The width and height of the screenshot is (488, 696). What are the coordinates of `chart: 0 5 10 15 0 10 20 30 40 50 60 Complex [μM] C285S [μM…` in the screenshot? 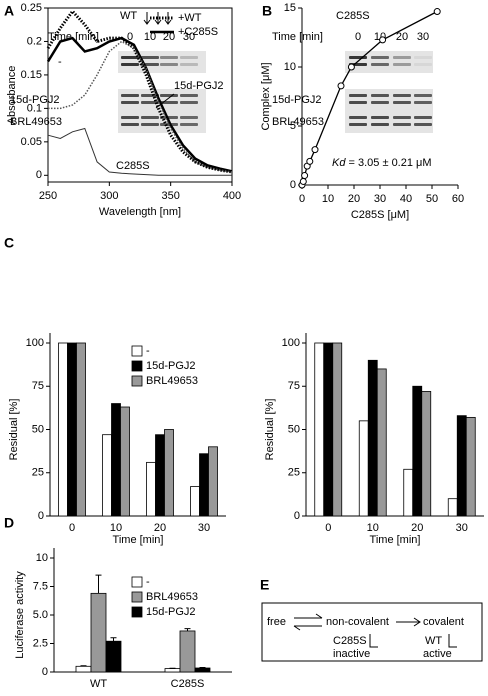 It's located at (362, 111).